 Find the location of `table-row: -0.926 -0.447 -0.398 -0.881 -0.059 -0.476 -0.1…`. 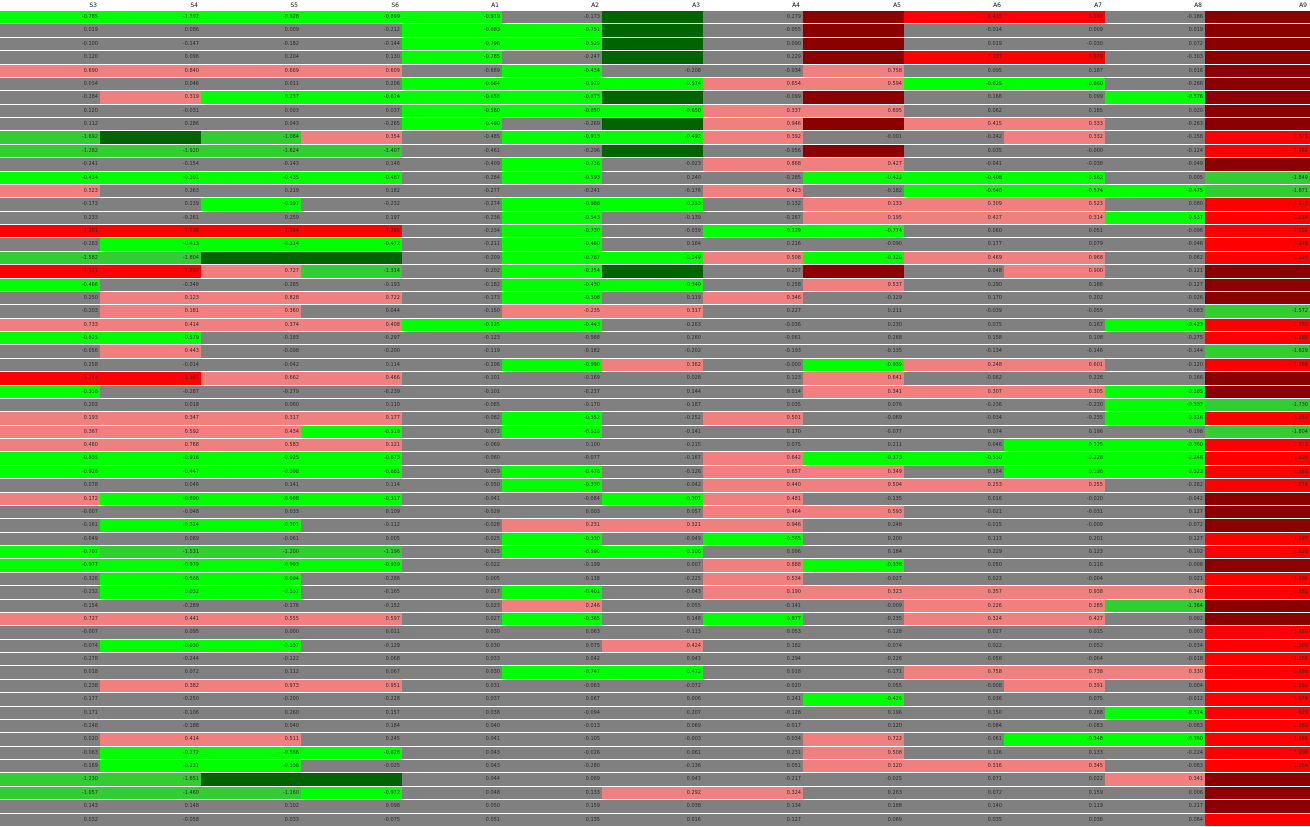

table-row: -0.926 -0.447 -0.398 -0.881 -0.059 -0.476 -0.1… is located at coordinates (655, 472).